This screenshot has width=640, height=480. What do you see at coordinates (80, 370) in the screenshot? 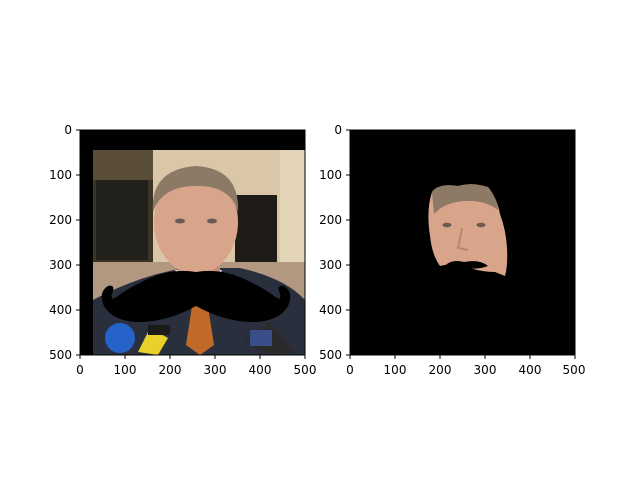
I see `left-x-tick-0: 0` at bounding box center [80, 370].